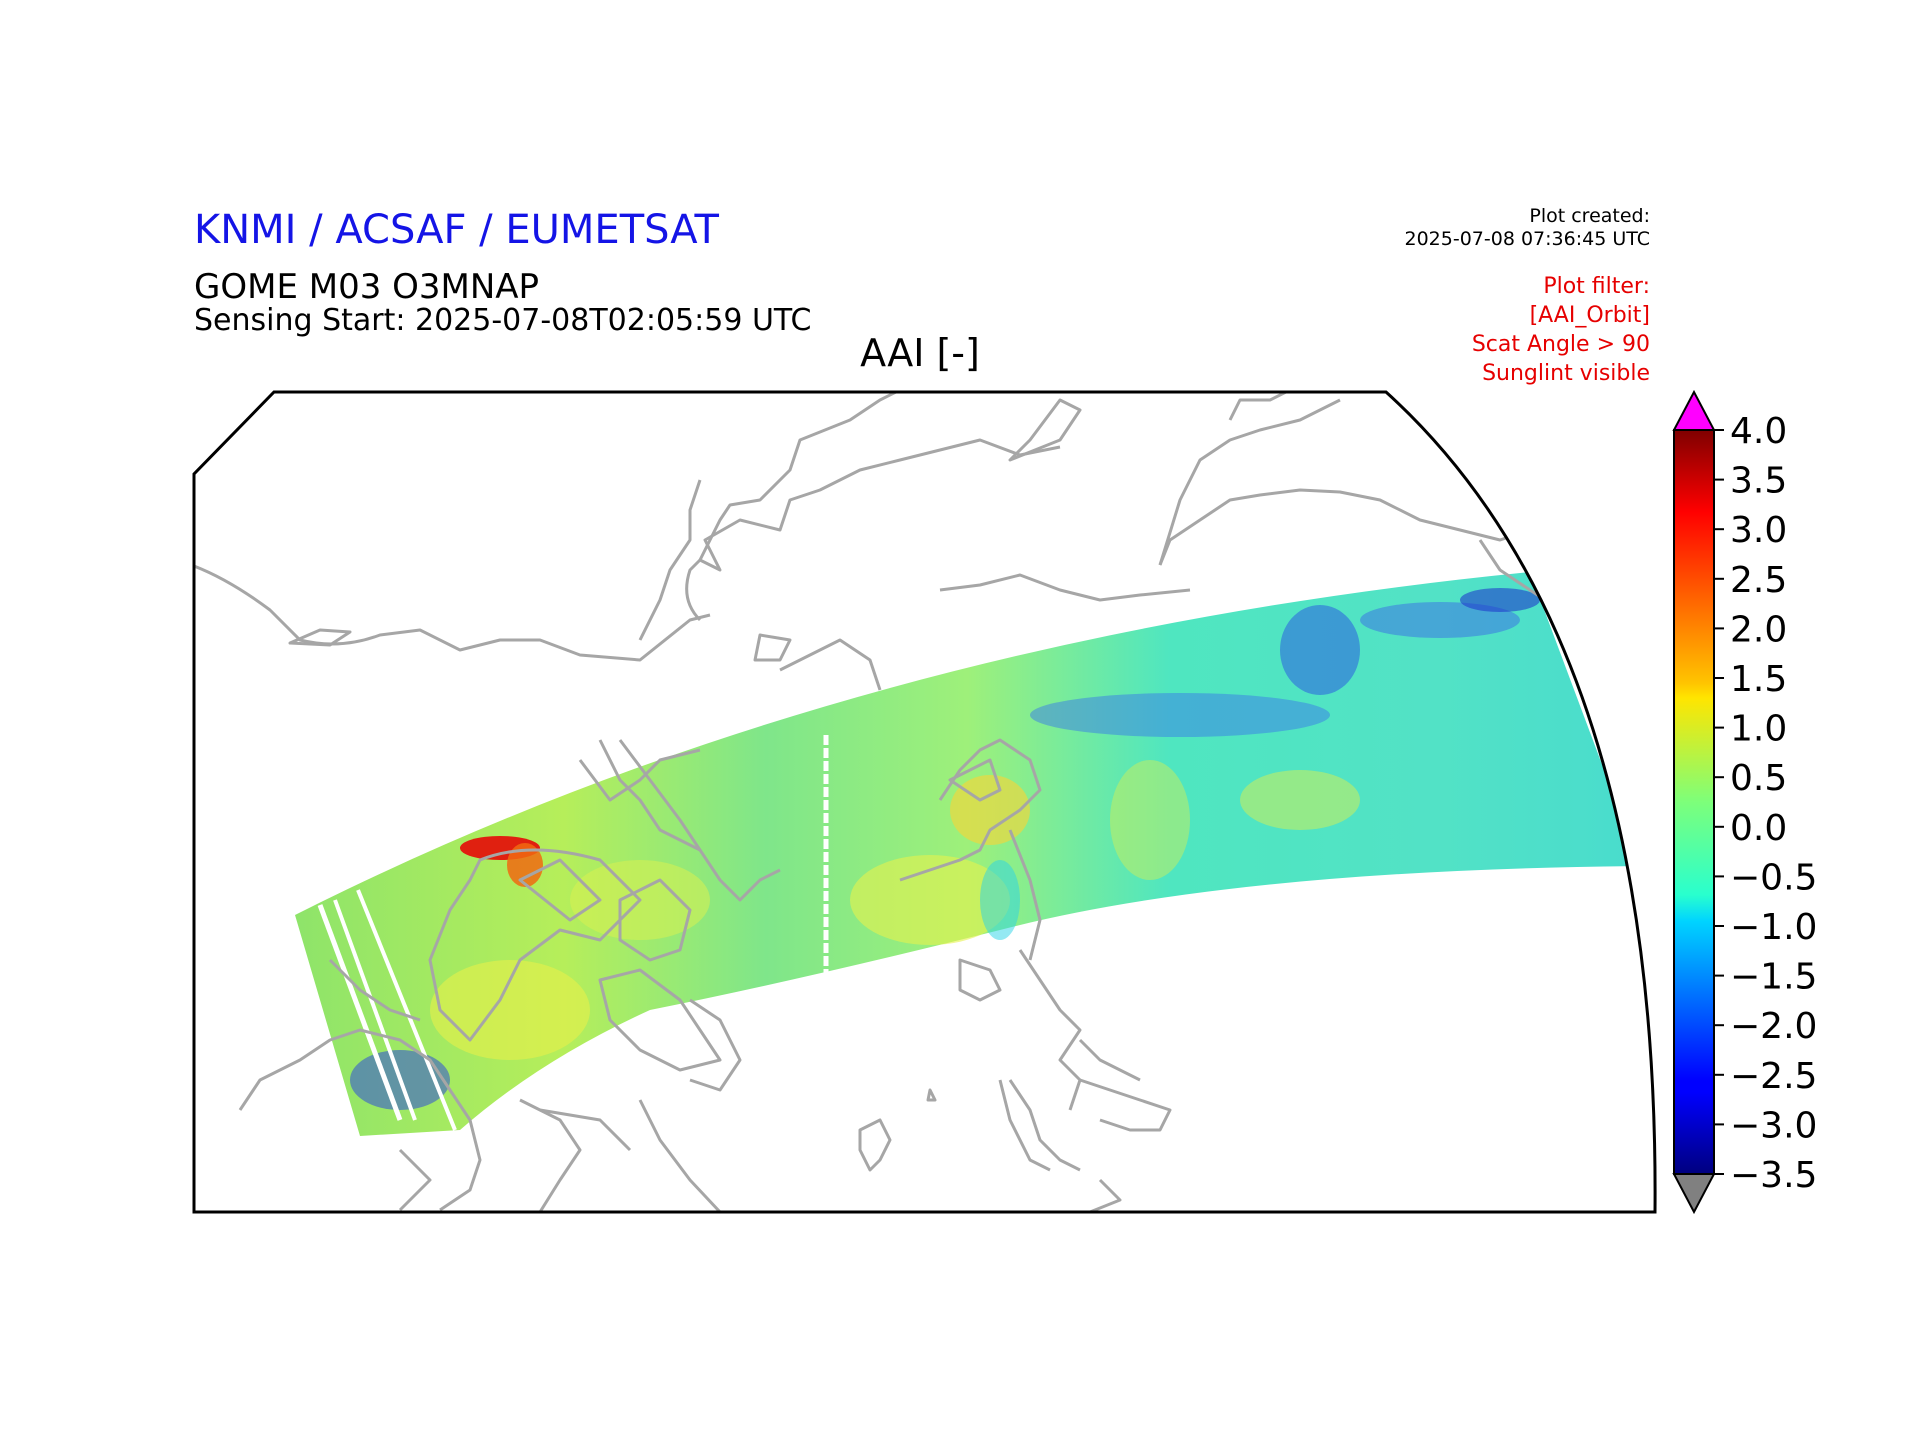  I want to click on colorbar-tick-label: 3.0, so click(1758, 530).